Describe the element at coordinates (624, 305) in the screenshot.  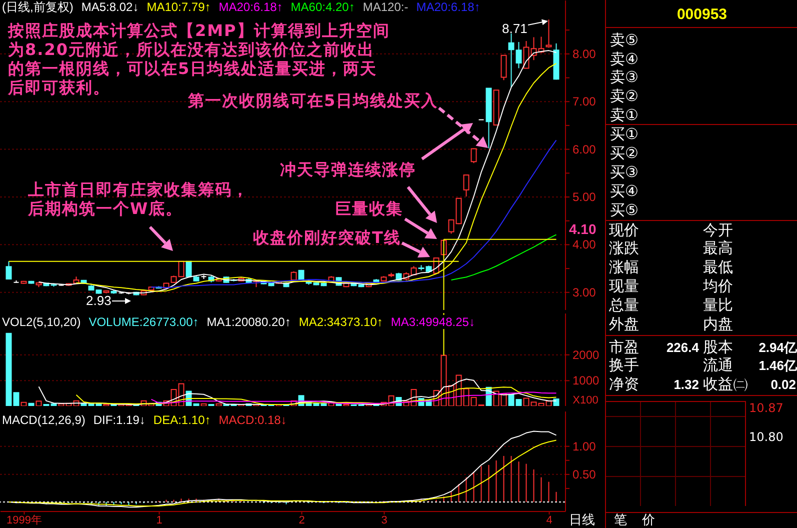
I see `text: 总量` at that location.